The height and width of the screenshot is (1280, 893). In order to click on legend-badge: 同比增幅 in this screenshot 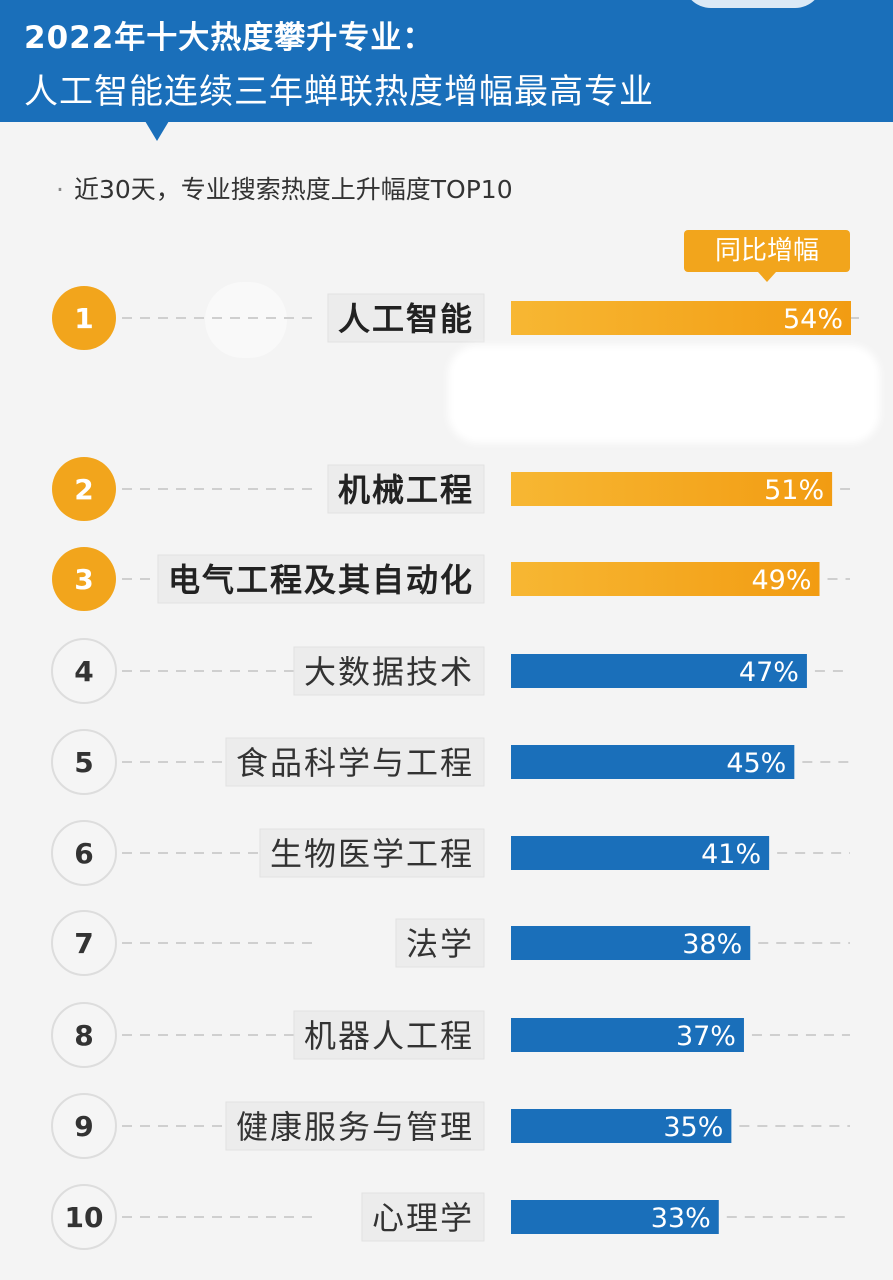, I will do `click(767, 256)`.